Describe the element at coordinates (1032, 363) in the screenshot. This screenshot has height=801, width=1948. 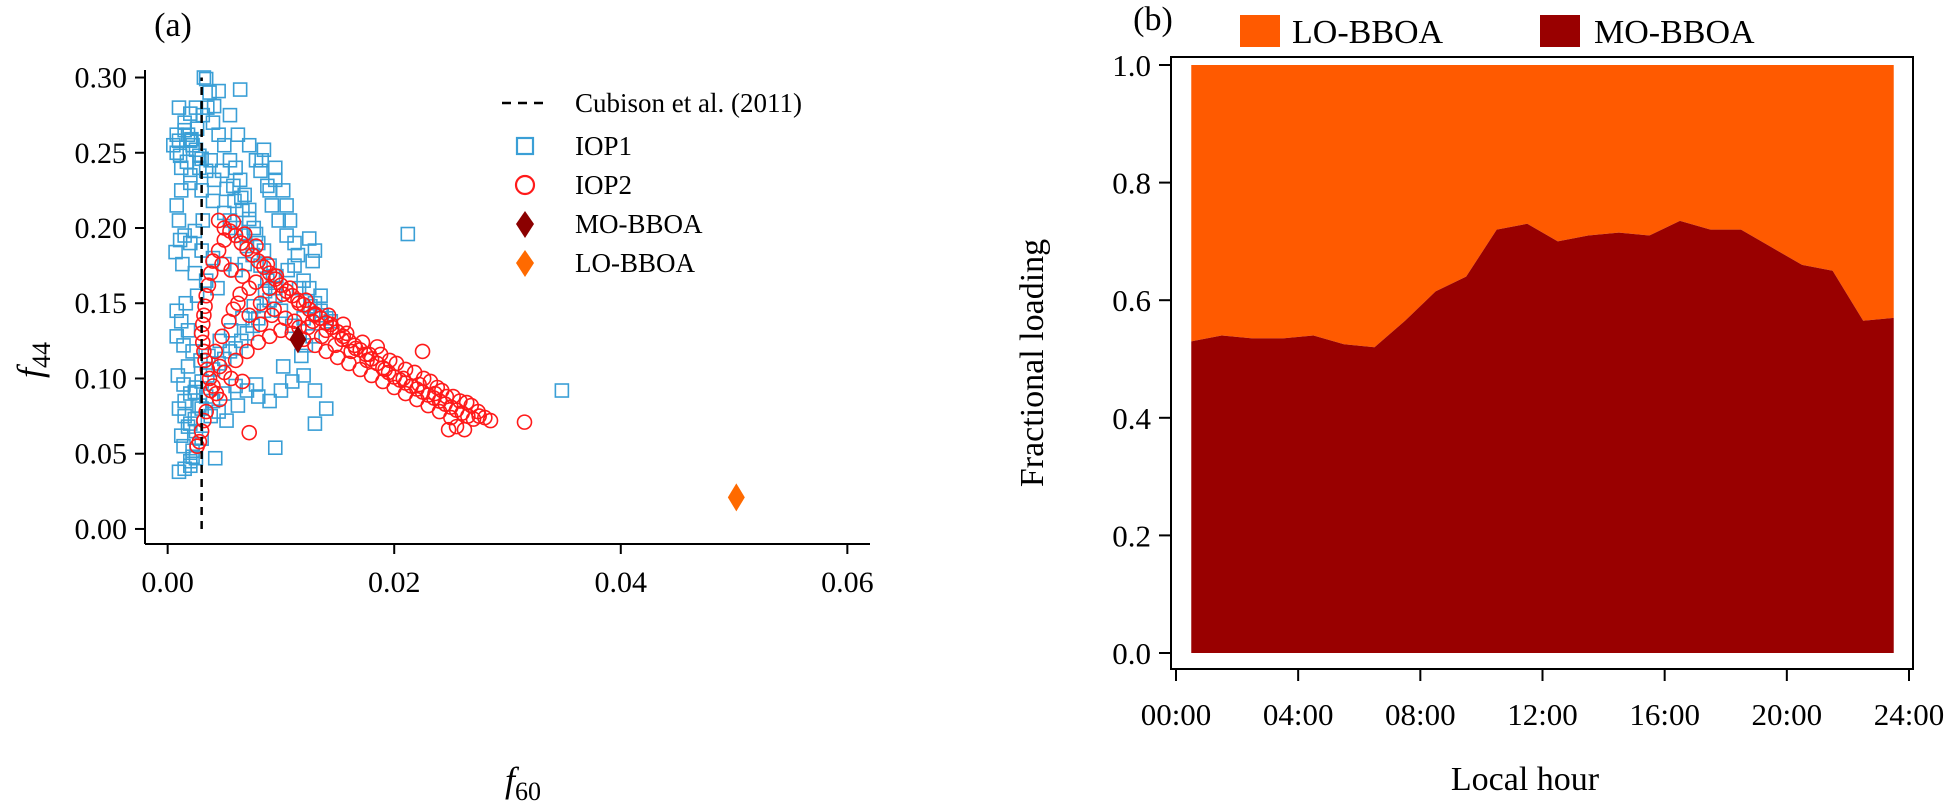
I see `y-axis-title-b: Fractional loading` at that location.